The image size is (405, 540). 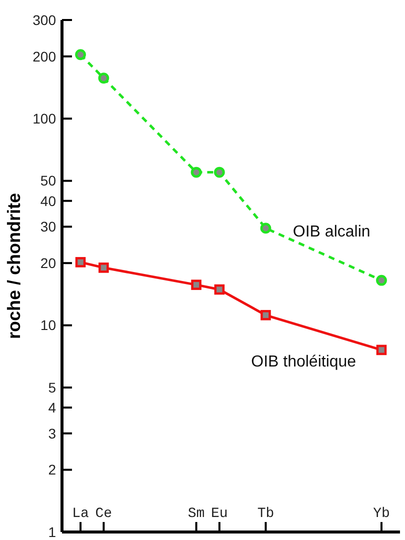 I want to click on y-tick-label: 1, so click(x=52, y=532).